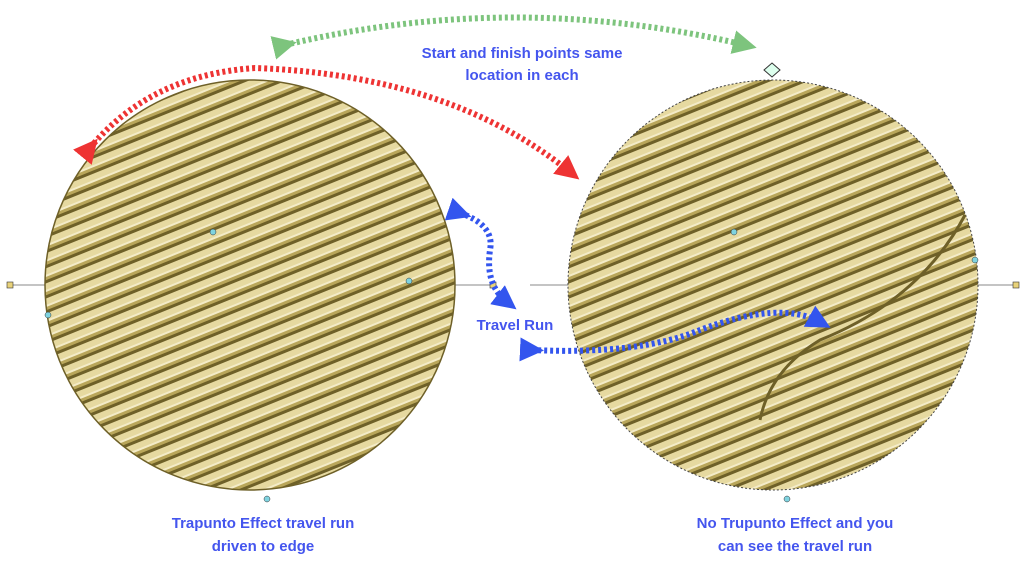  I want to click on start-point, so click(772, 70).